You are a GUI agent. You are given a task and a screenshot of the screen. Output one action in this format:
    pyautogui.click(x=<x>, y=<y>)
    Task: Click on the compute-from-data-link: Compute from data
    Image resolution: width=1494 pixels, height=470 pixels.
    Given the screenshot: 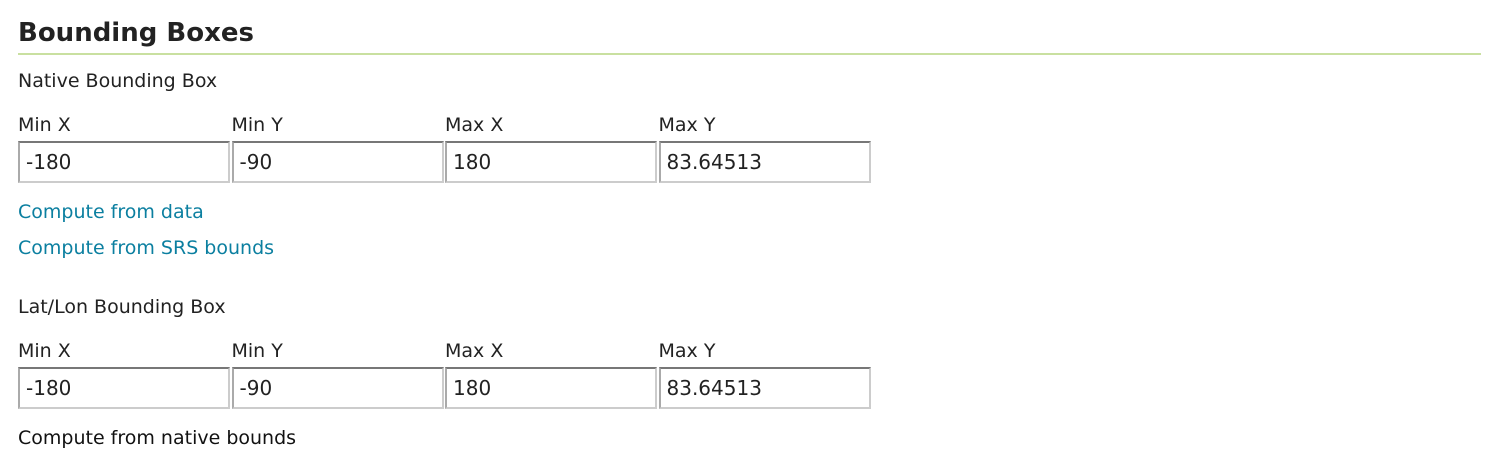 What is the action you would take?
    pyautogui.click(x=111, y=212)
    